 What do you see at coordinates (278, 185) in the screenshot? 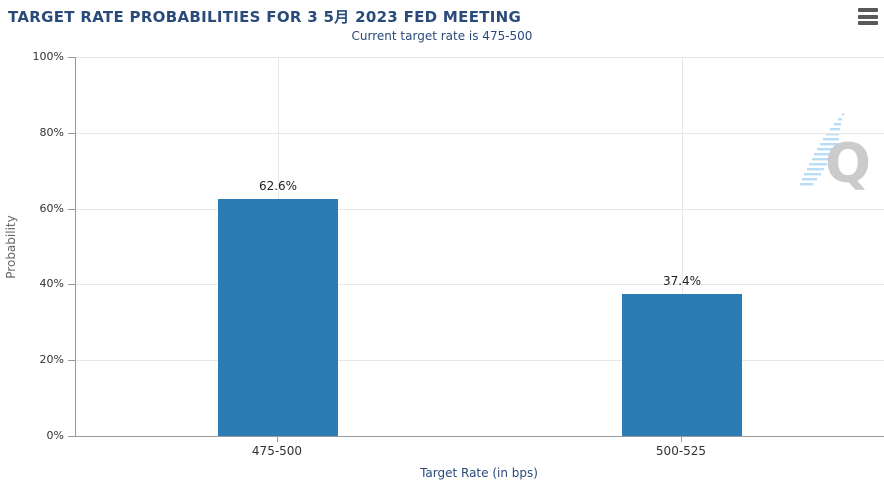
I see `bar-value-label: 62.6%` at bounding box center [278, 185].